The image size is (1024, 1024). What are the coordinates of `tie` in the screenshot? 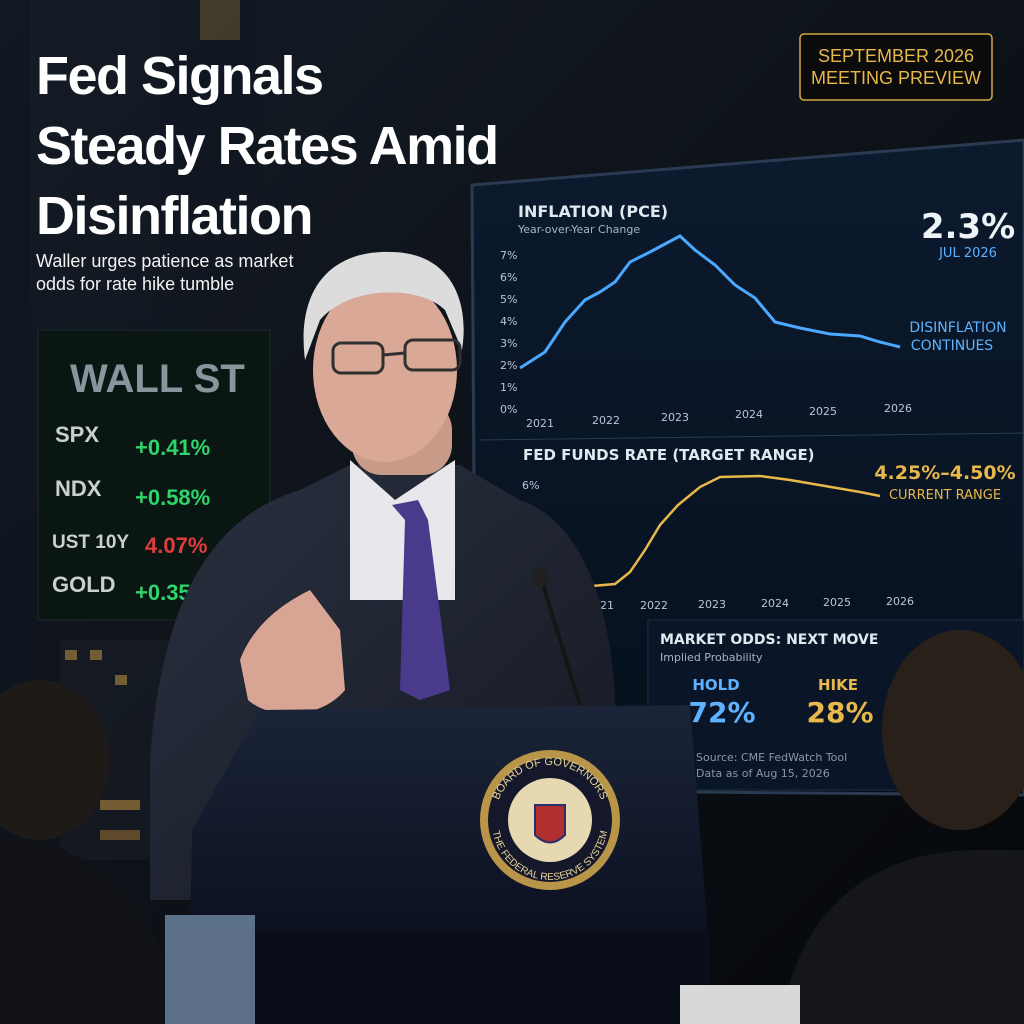 It's located at (421, 600).